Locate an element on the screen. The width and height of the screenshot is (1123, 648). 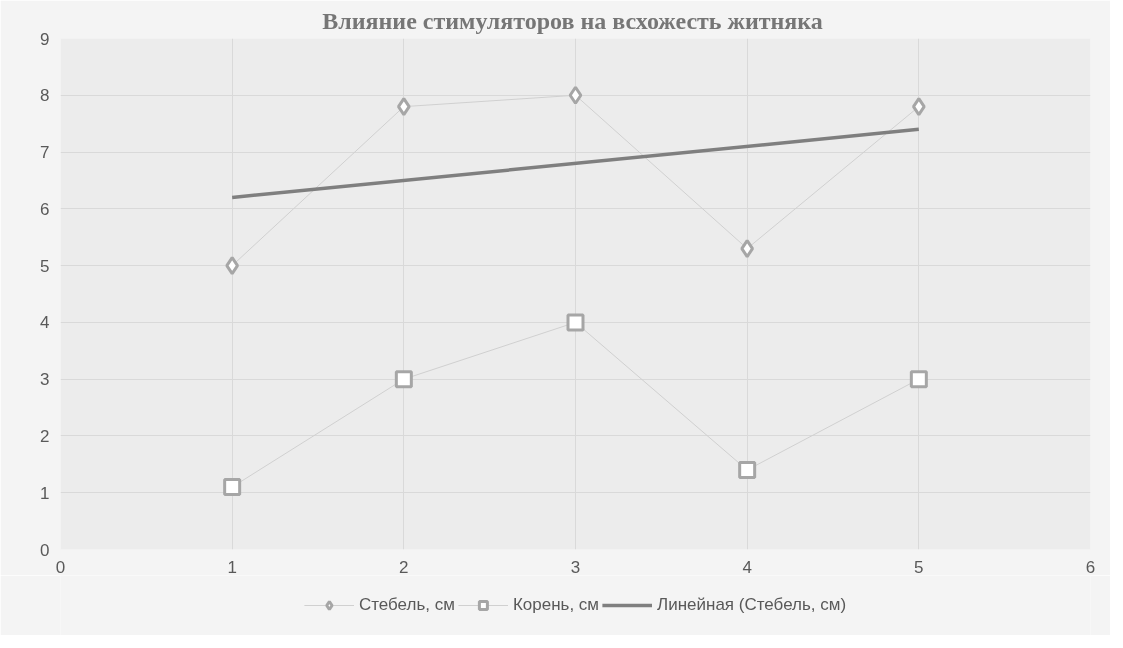
x-tick-label: 6 is located at coordinates (1090, 567).